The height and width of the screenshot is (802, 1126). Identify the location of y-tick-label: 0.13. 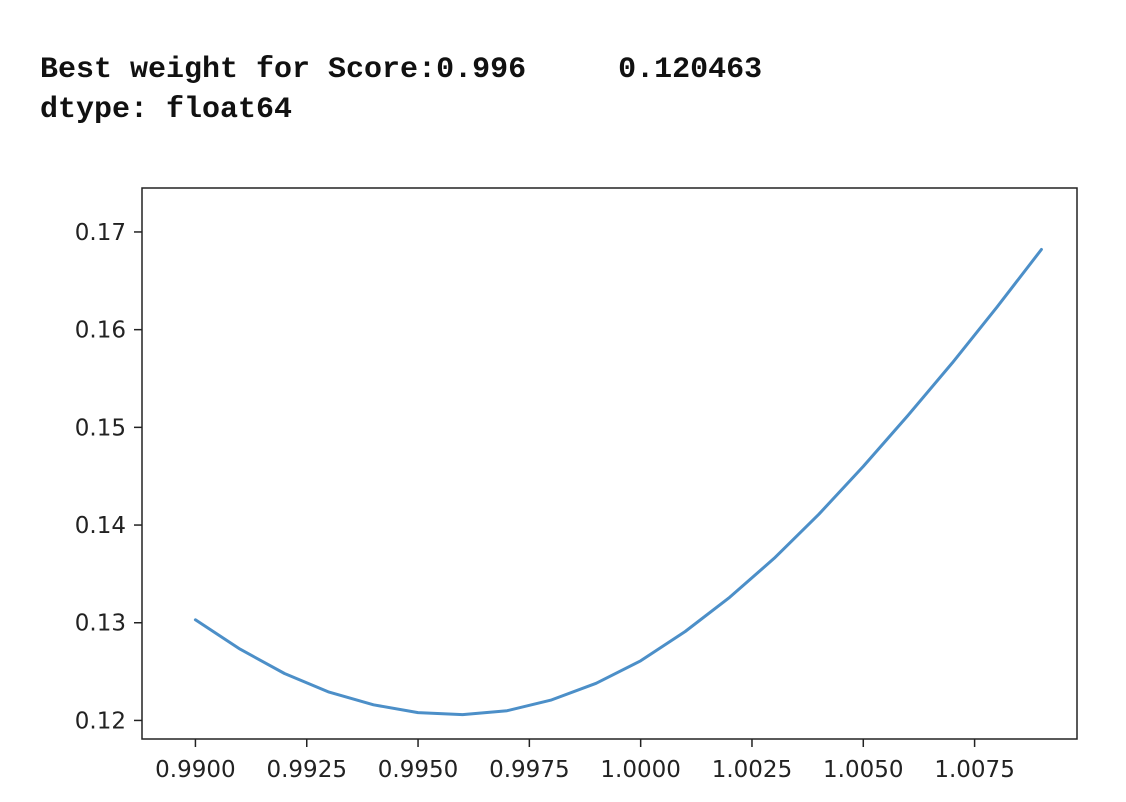
(100, 624).